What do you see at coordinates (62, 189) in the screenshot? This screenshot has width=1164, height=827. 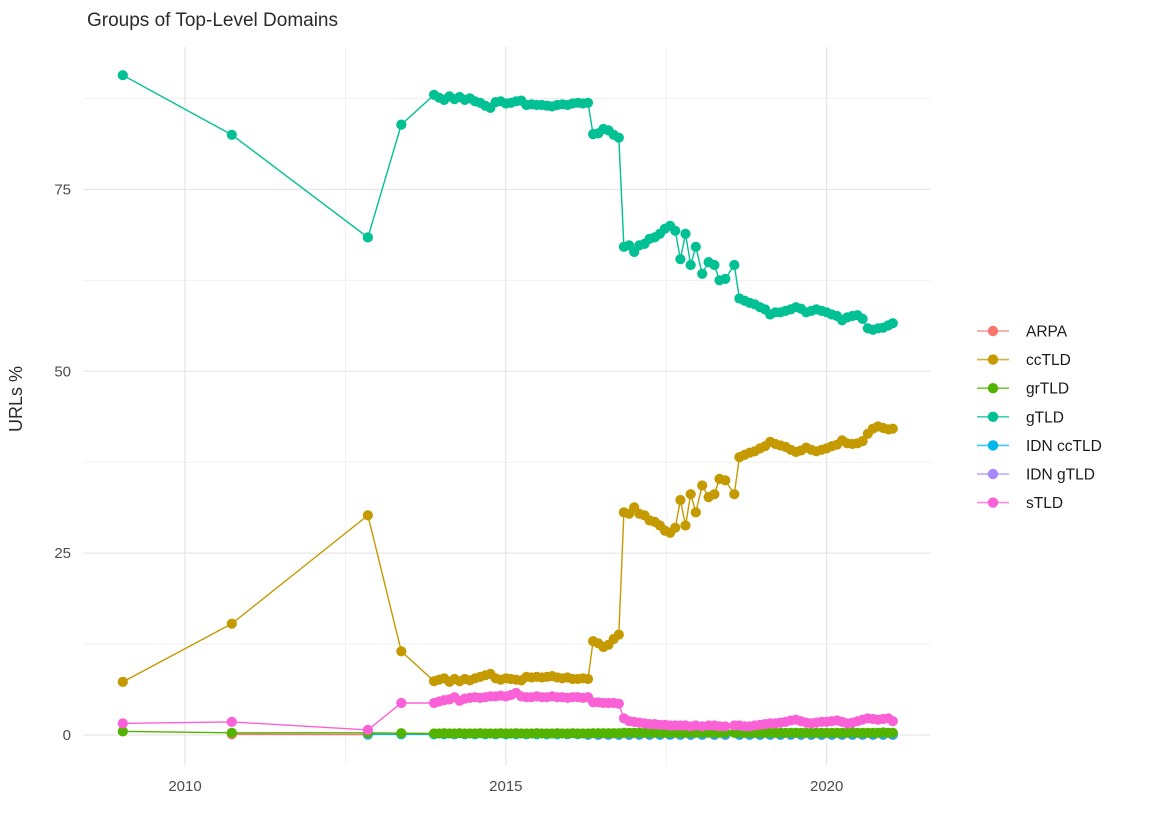 I see `y-tick-label: 75` at bounding box center [62, 189].